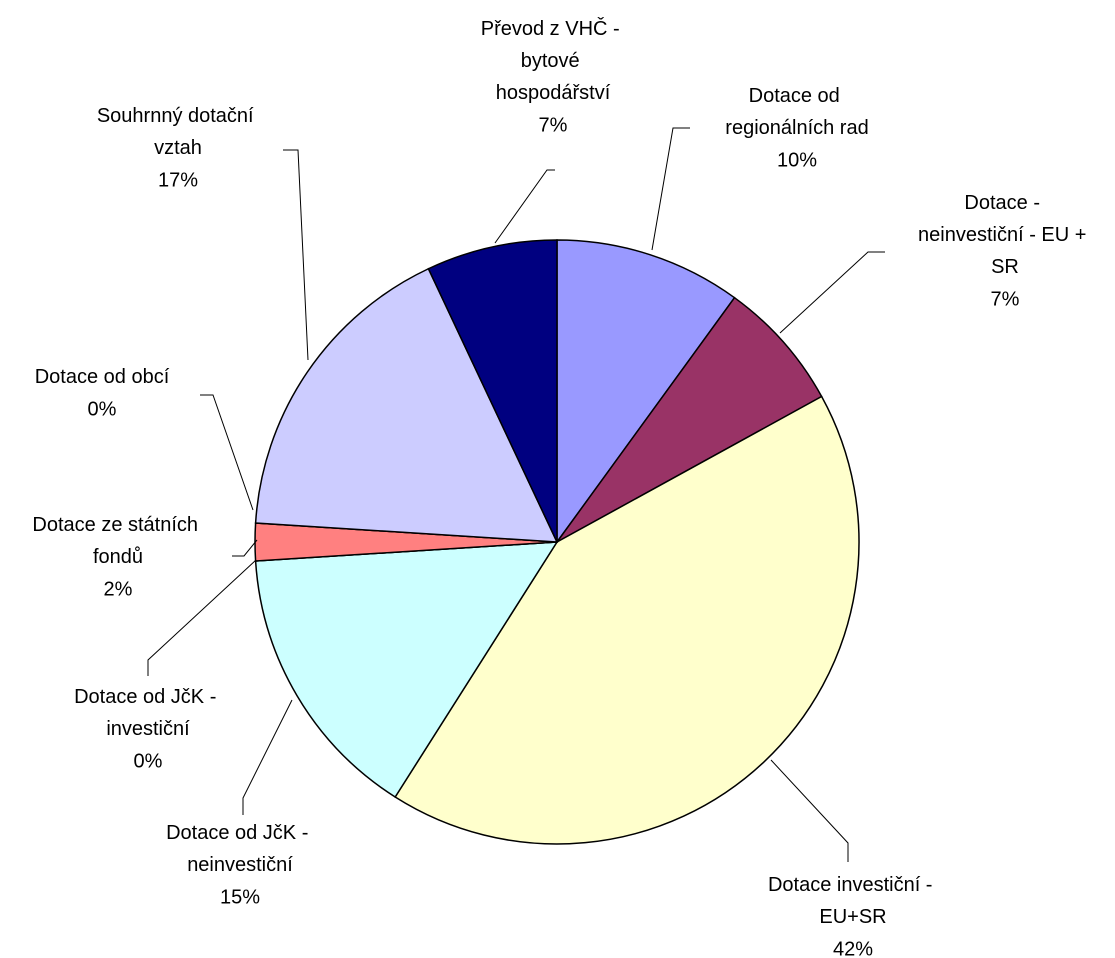 The image size is (1115, 958). I want to click on slice-label: Dotace od JčK - investiční, so click(148, 713).